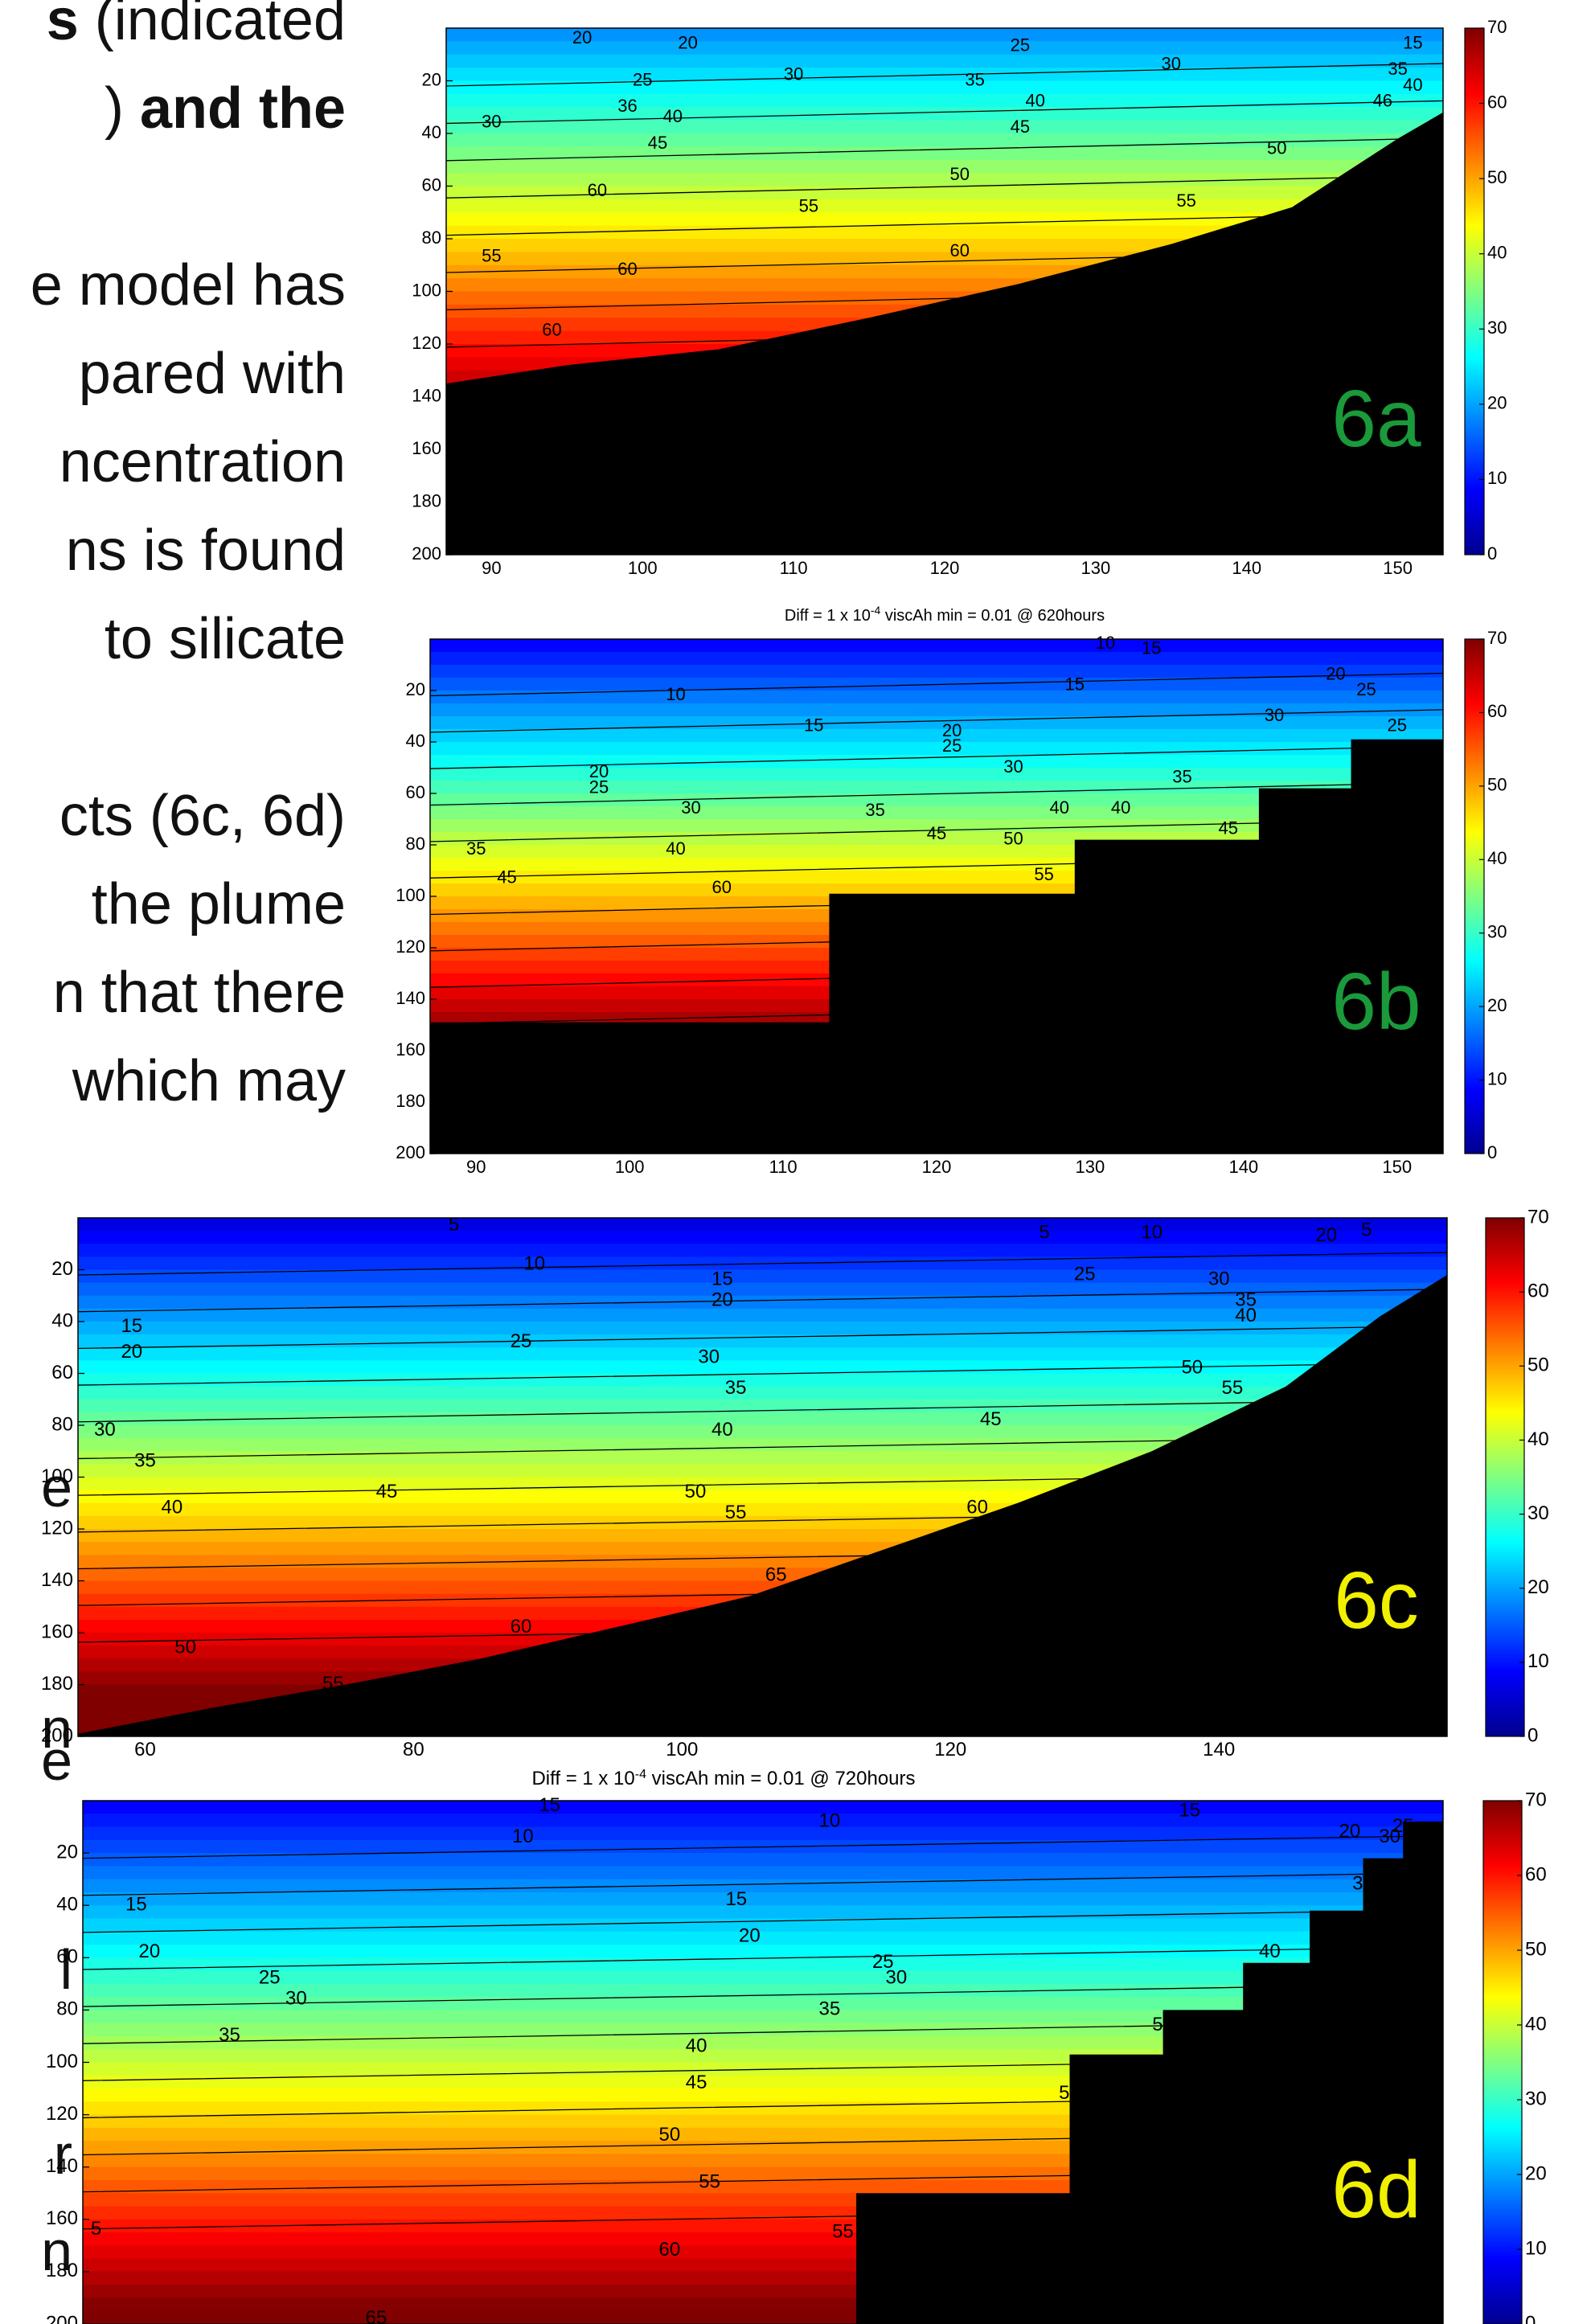  What do you see at coordinates (1376, 1600) in the screenshot?
I see `panel-label: 6c` at bounding box center [1376, 1600].